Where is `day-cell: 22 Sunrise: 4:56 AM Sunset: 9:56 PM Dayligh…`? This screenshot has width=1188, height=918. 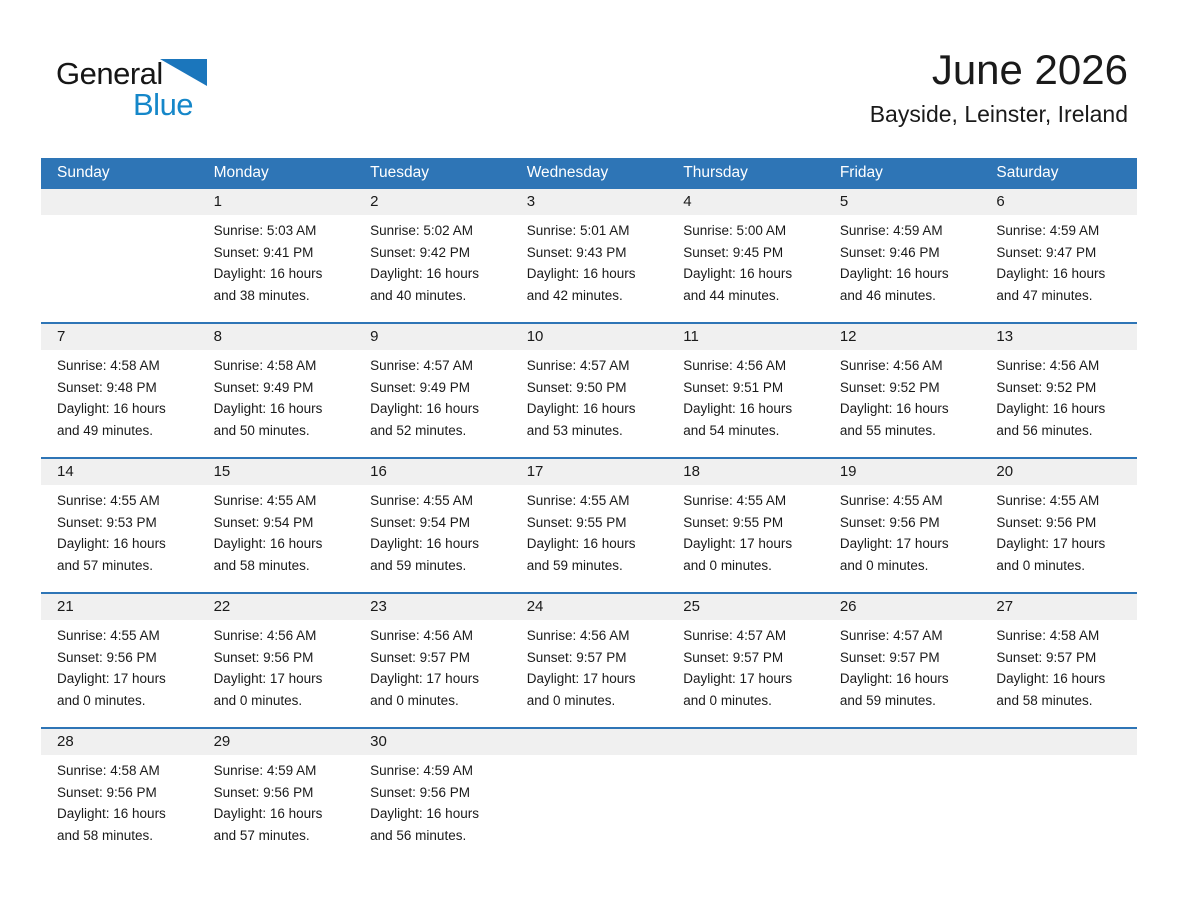
day-cell: 22 Sunrise: 4:56 AM Sunset: 9:56 PM Dayligh… is located at coordinates (276, 660).